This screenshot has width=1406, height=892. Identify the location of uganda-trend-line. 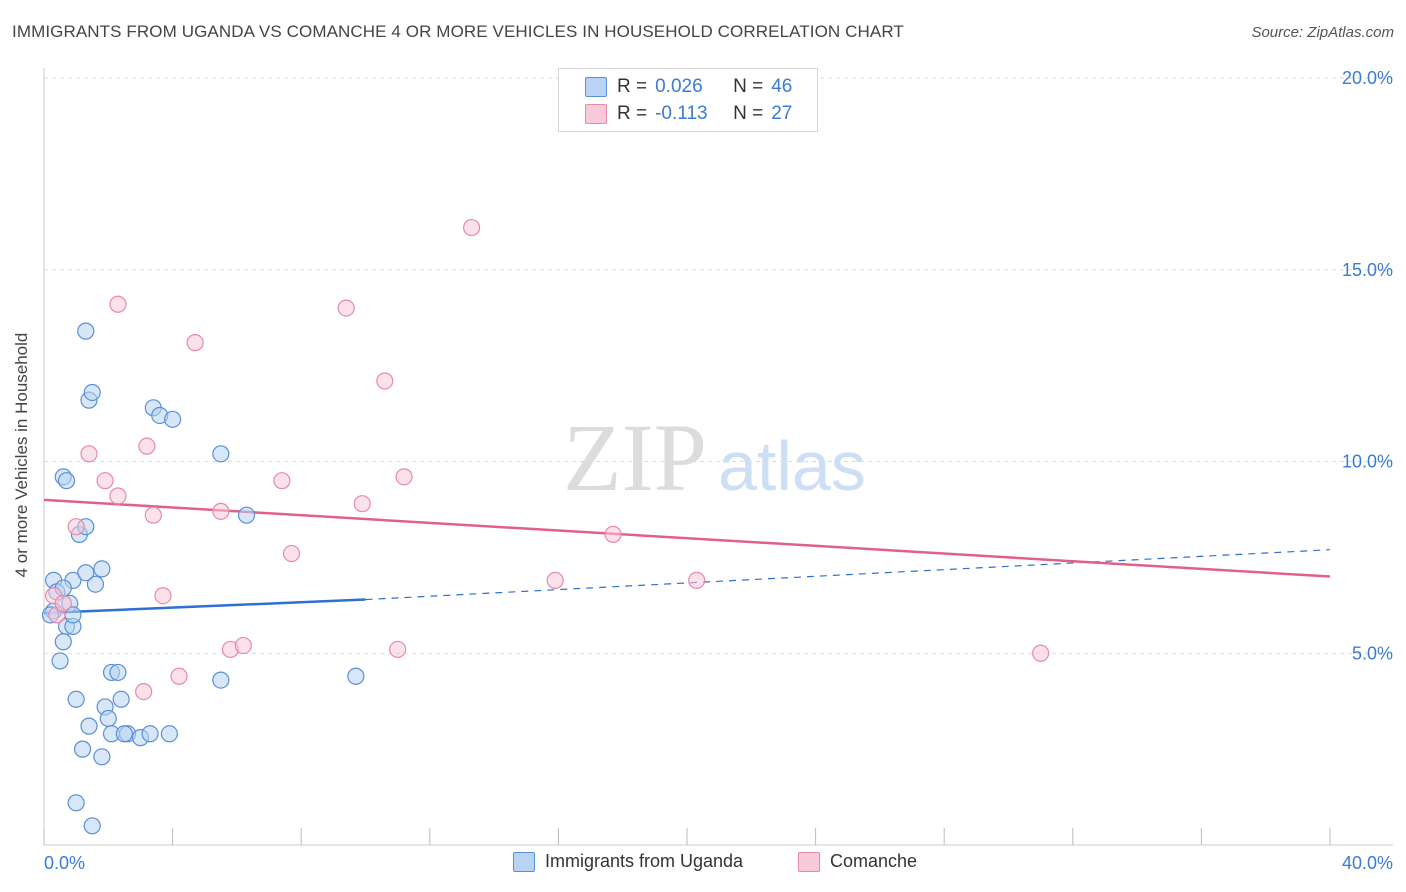
(204, 606).